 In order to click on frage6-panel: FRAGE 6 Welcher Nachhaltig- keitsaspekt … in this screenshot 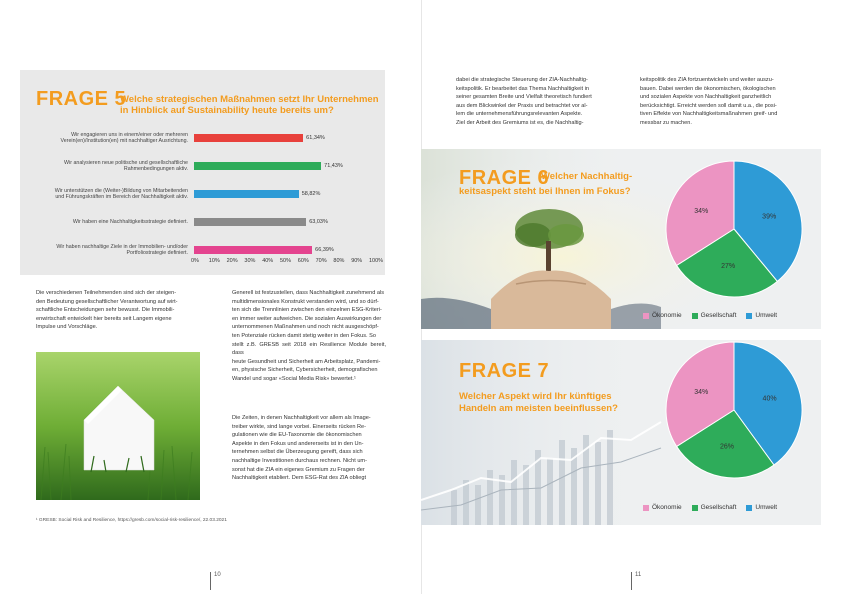, I will do `click(621, 239)`.